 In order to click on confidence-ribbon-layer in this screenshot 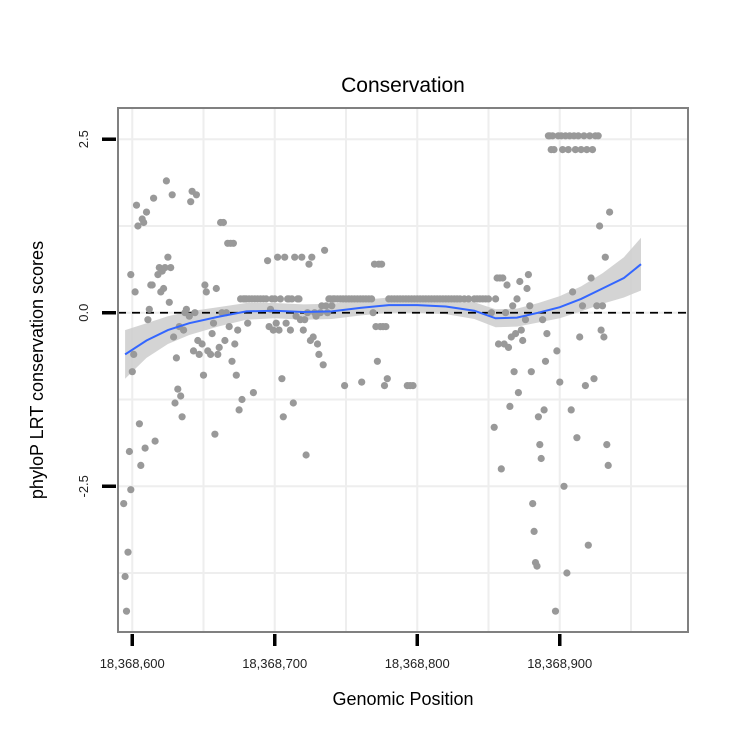, I will do `click(383, 308)`.